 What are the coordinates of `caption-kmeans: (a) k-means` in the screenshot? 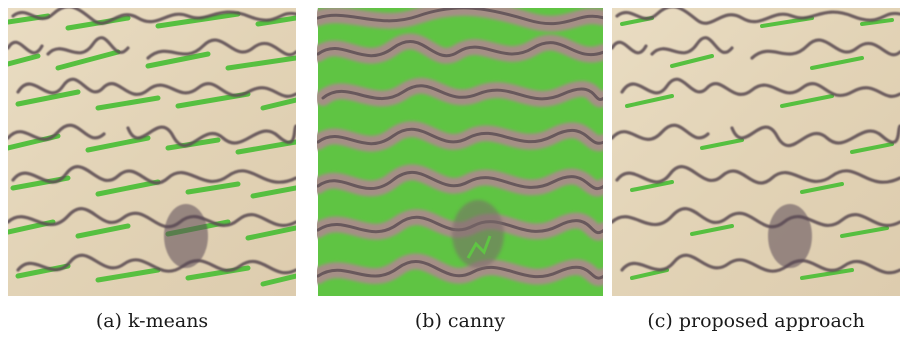 It's located at (152, 321).